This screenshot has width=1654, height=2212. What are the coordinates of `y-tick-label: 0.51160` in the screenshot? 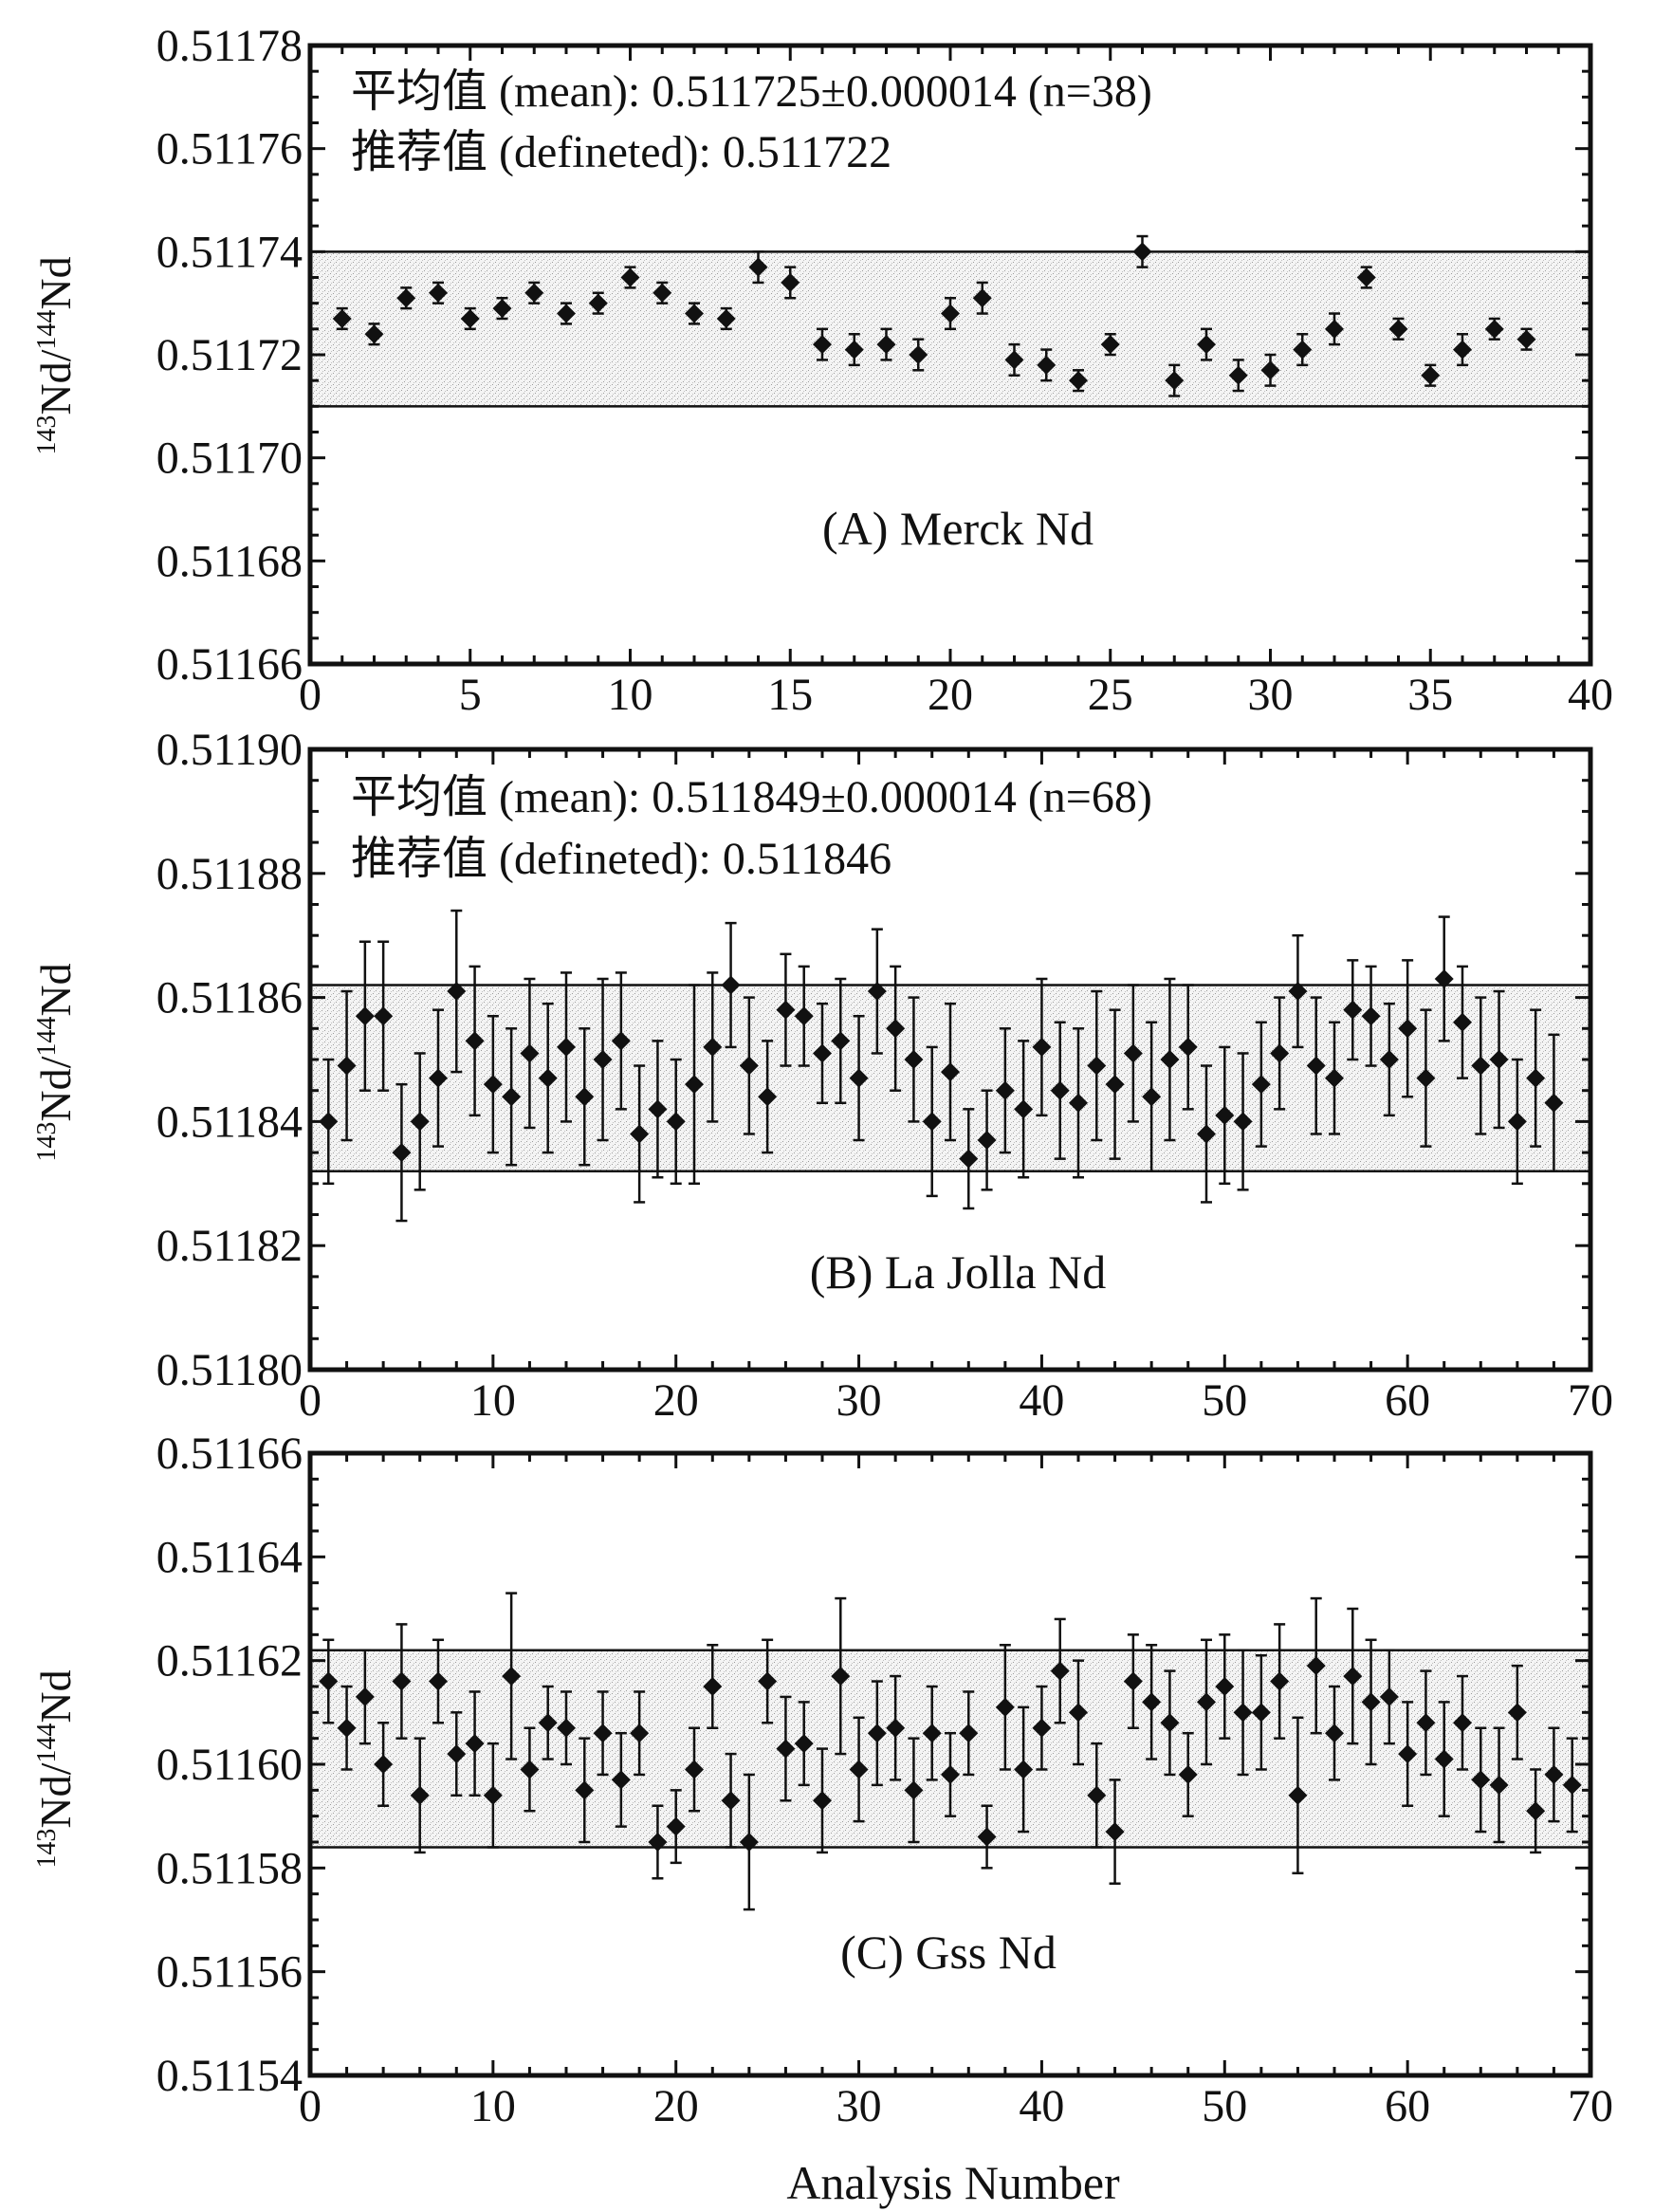 It's located at (229, 1765).